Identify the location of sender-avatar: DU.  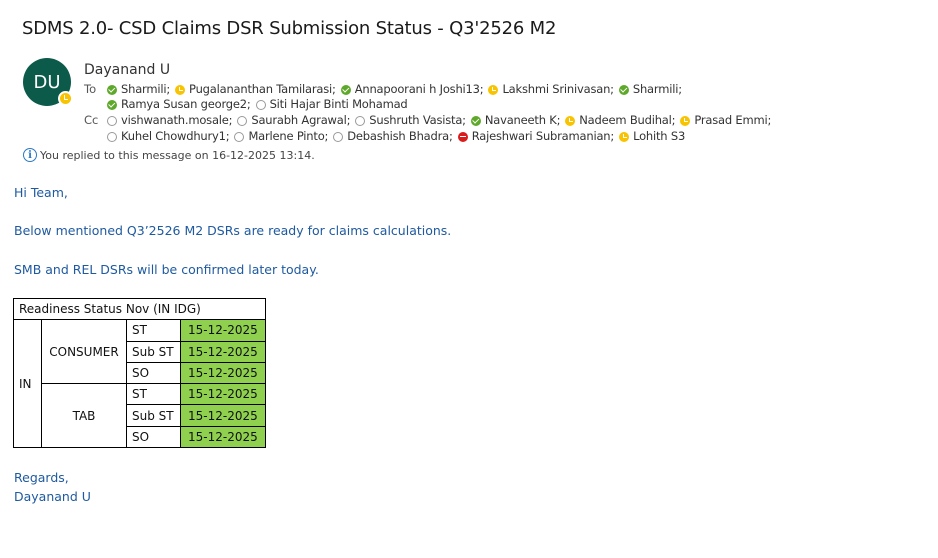
(47, 82).